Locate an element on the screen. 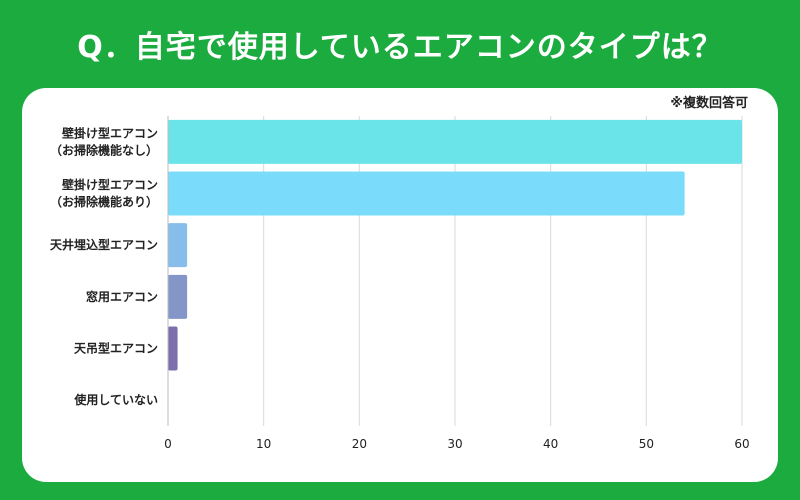 This screenshot has width=800, height=500. category-label: 天井埋込型エアコン is located at coordinates (104, 244).